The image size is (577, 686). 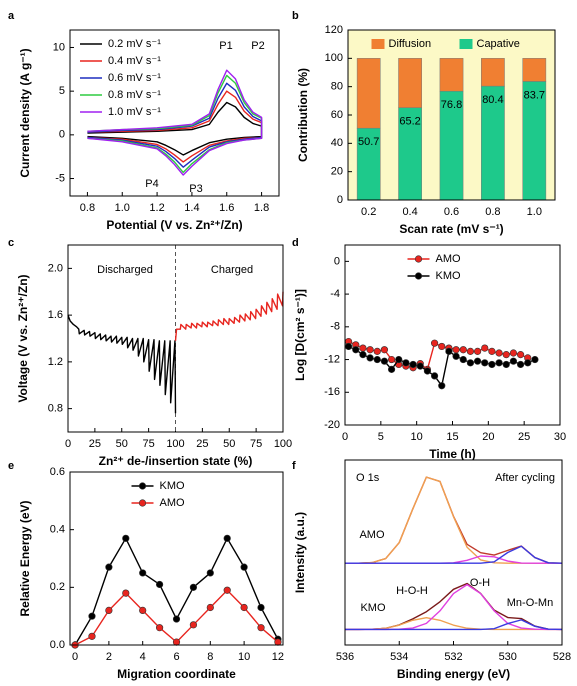 What do you see at coordinates (295, 16) in the screenshot?
I see `panel-letter: b` at bounding box center [295, 16].